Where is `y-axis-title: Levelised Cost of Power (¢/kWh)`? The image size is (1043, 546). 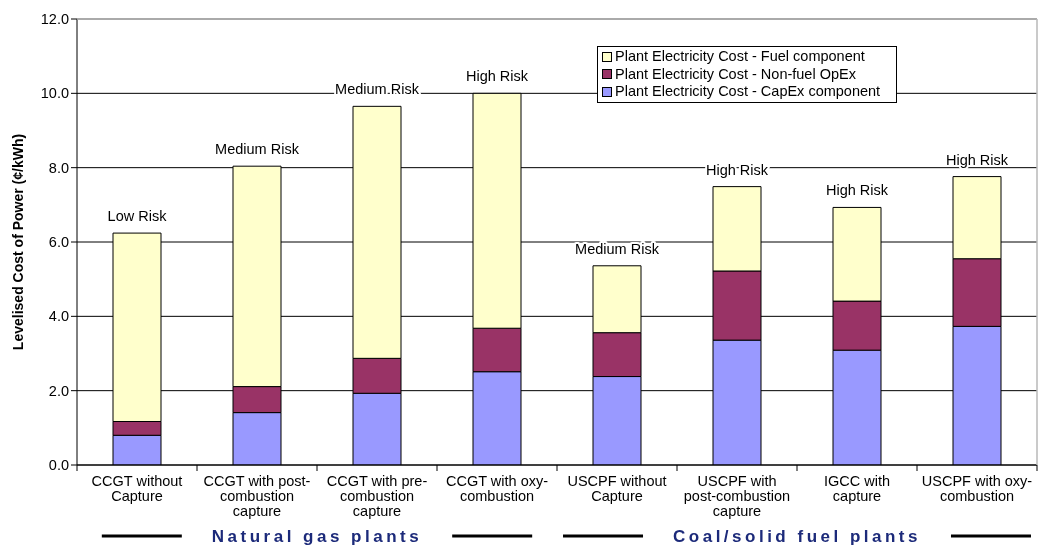 y-axis-title: Levelised Cost of Power (¢/kWh) is located at coordinates (18, 242).